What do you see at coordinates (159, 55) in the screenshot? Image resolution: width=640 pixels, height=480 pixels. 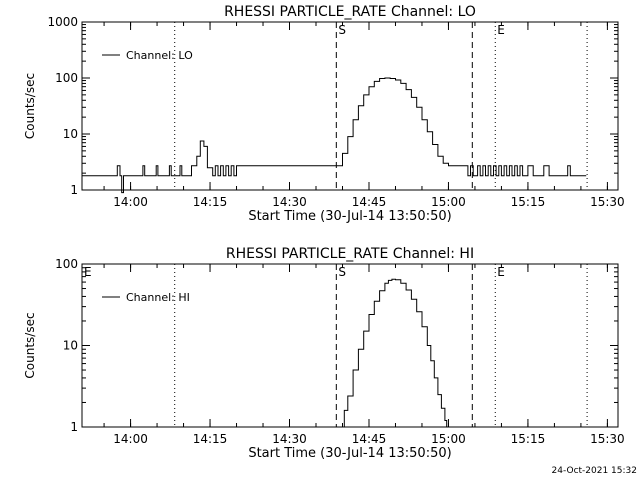 I see `legend-label: Channel: LO` at bounding box center [159, 55].